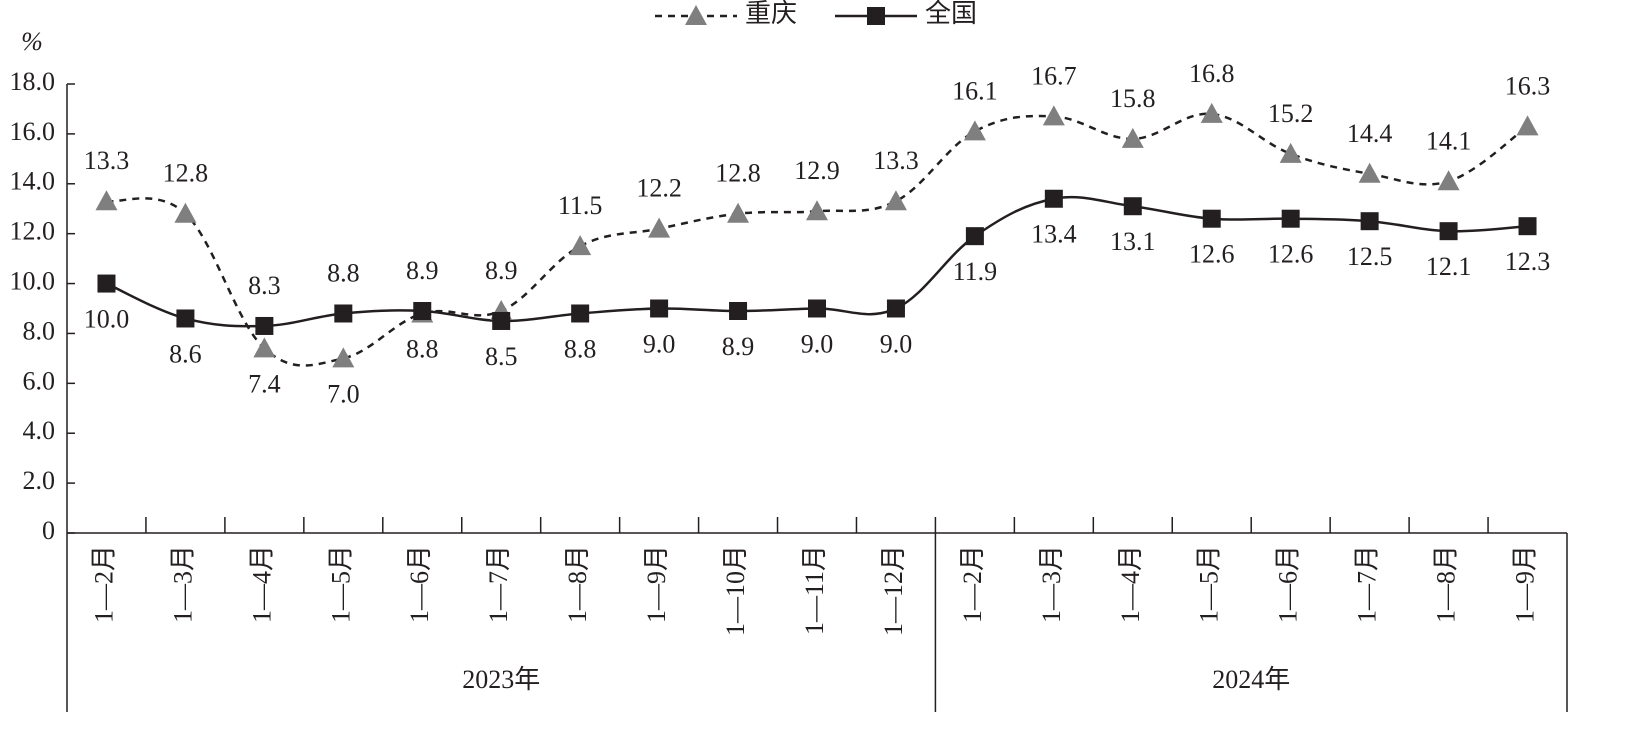  Describe the element at coordinates (1051, 584) in the screenshot. I see `x-tick-label: 1—3月` at that location.